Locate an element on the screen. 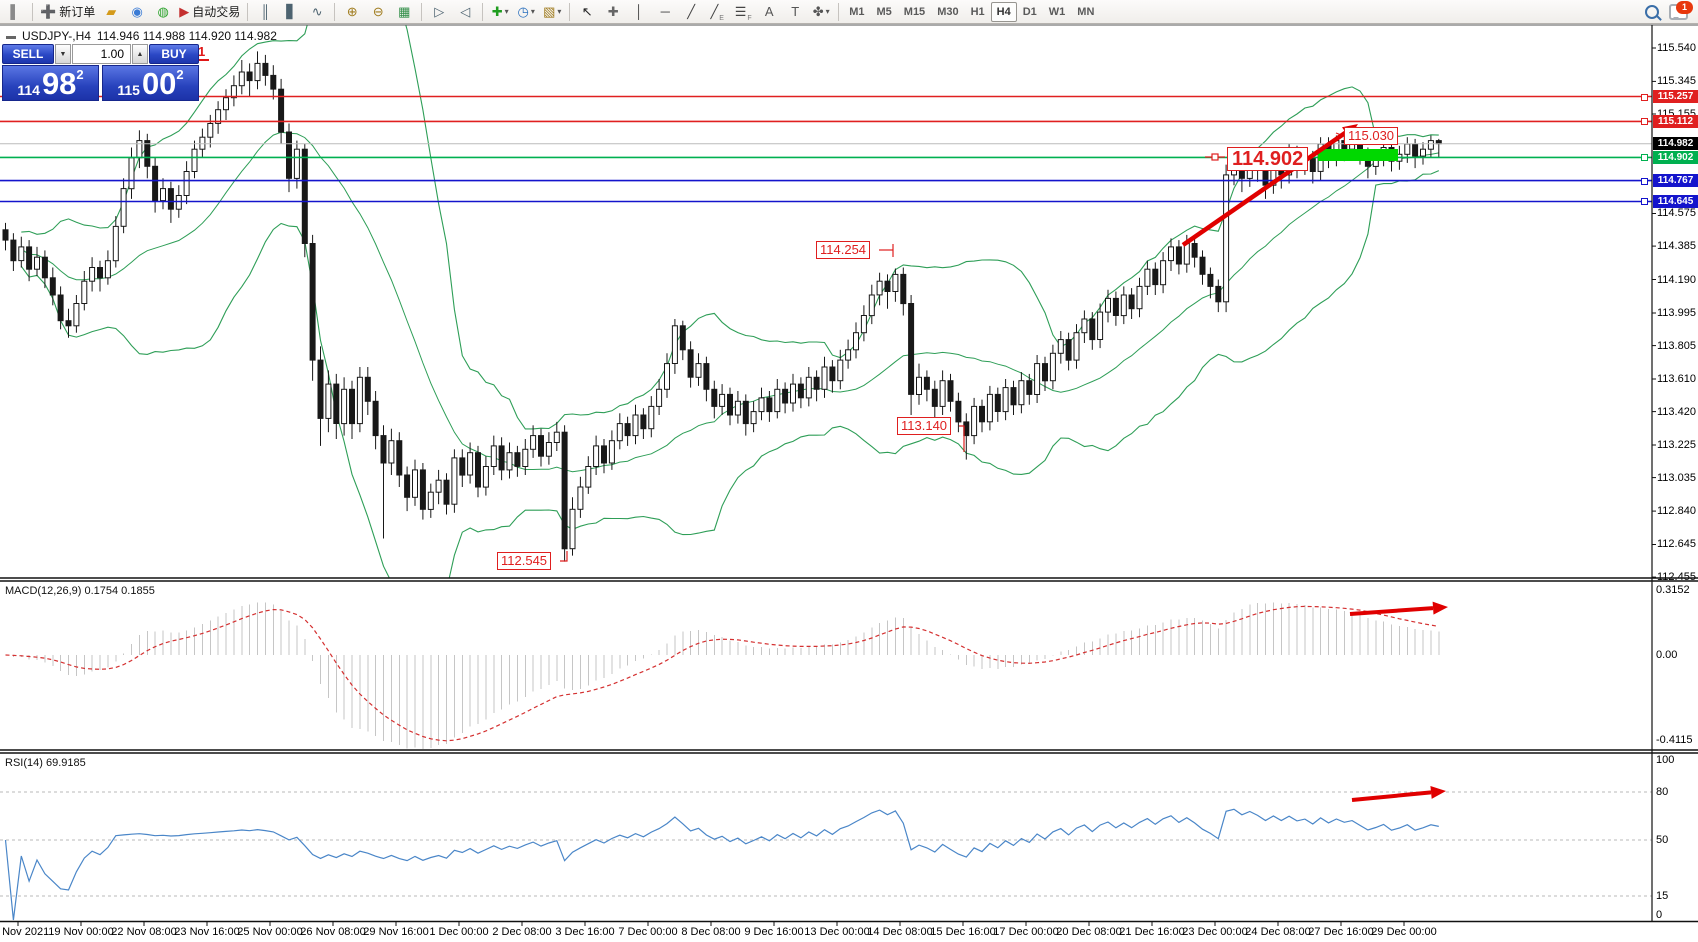 The height and width of the screenshot is (942, 1698). signal-icon: ◍ is located at coordinates (163, 11).